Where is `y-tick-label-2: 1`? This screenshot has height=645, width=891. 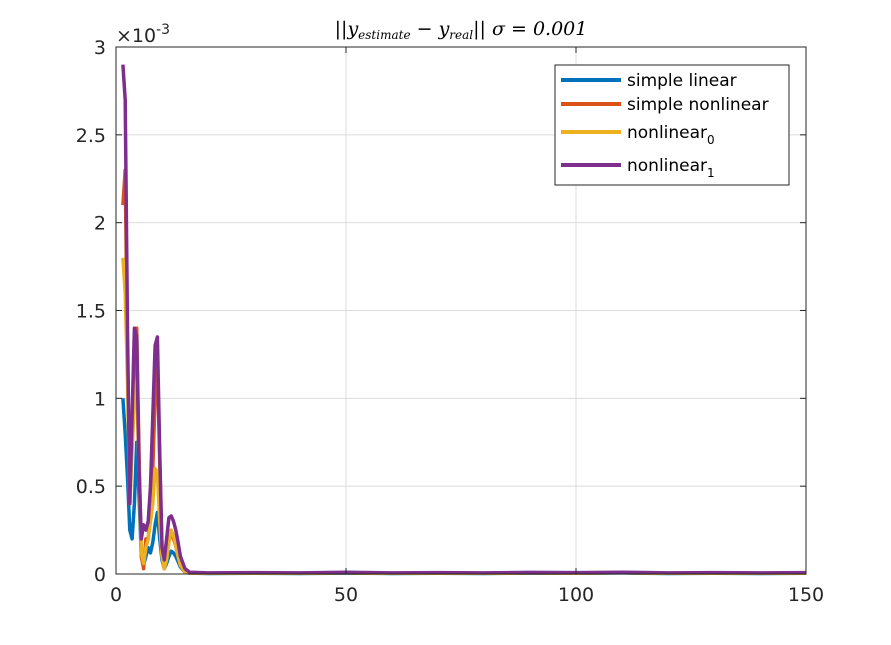
y-tick-label-2: 1 is located at coordinates (100, 399).